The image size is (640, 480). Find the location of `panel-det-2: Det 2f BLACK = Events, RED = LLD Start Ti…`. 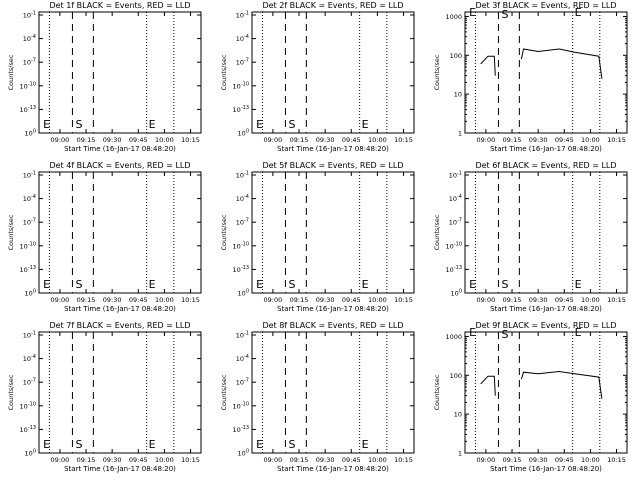

panel-det-2: Det 2f BLACK = Events, RED = LLD Start Ti… is located at coordinates (317, 77).